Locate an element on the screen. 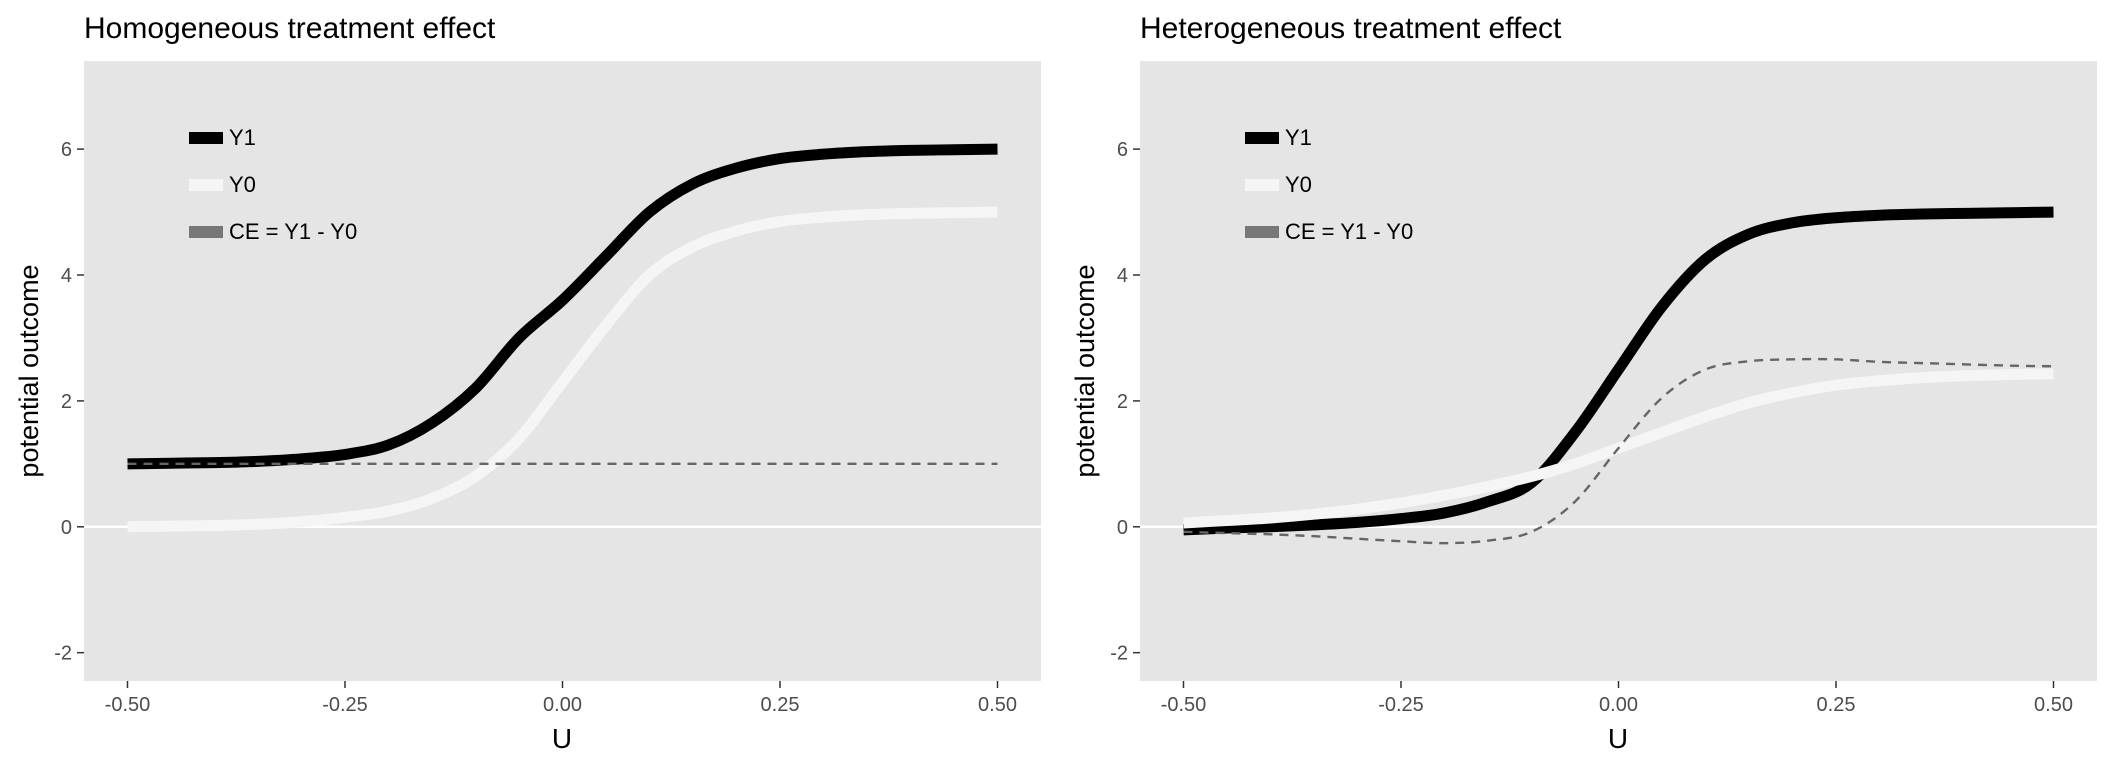 This screenshot has height=768, width=2112. chart-title: Homogeneous treatment effect is located at coordinates (290, 28).